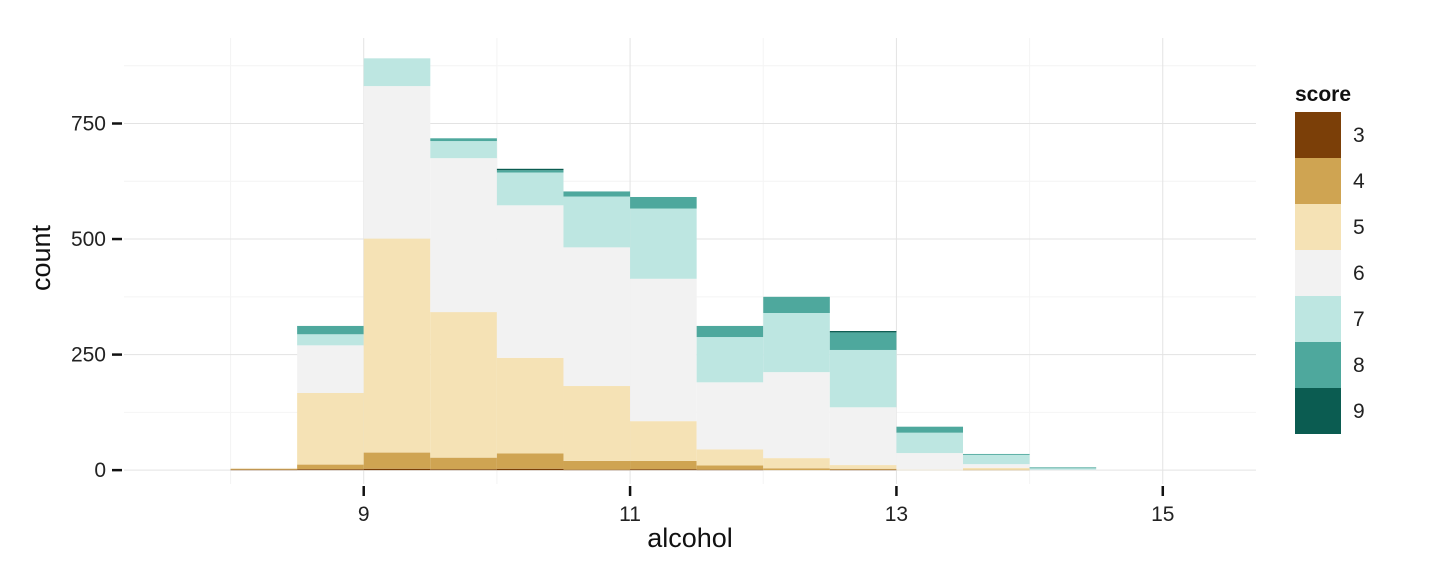 The image size is (1440, 576). I want to click on legend-label-score-4: 4, so click(1359, 181).